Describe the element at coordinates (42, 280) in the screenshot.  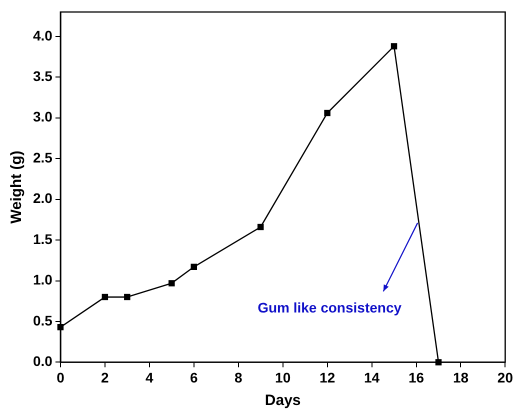
I see `y-tick-label: 1.0` at that location.